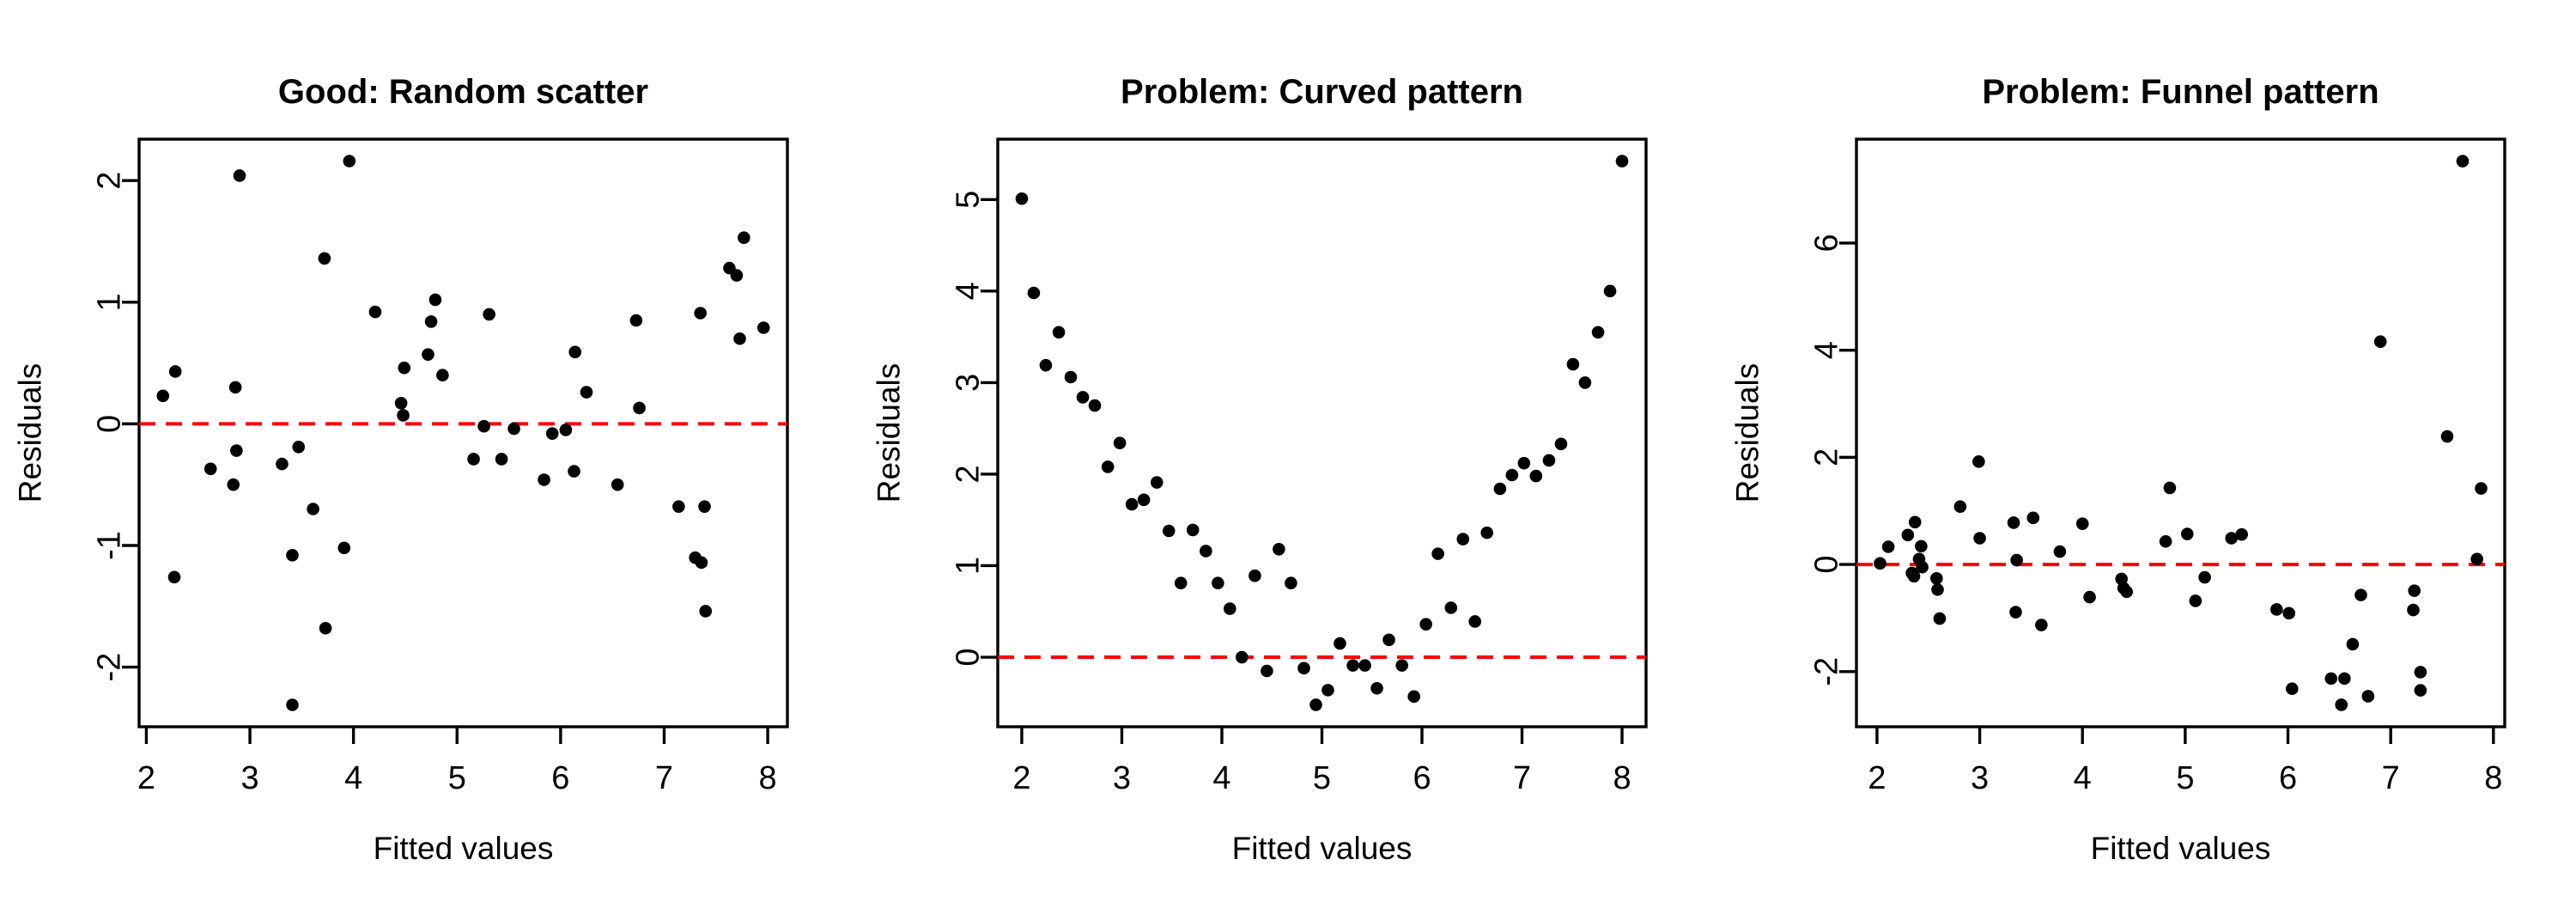 This screenshot has height=902, width=2576. I want to click on y-axis-ticks: -2 -1 0 1 2, so click(116, 427).